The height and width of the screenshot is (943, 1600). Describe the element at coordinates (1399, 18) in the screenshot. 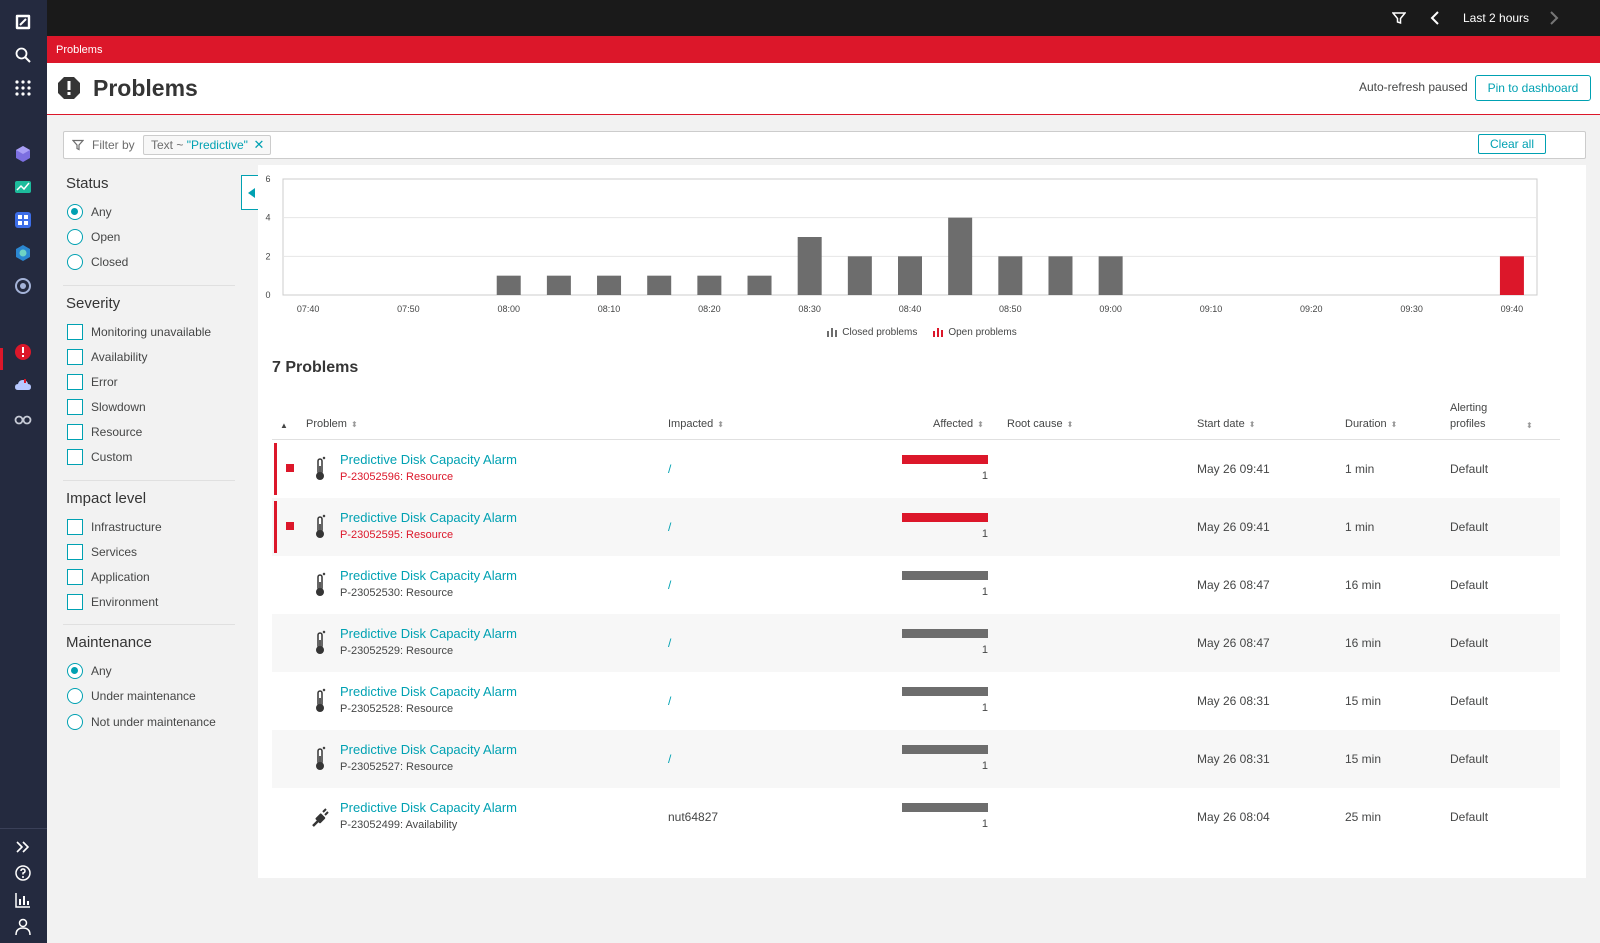

I see `filter-funnel-icon` at that location.